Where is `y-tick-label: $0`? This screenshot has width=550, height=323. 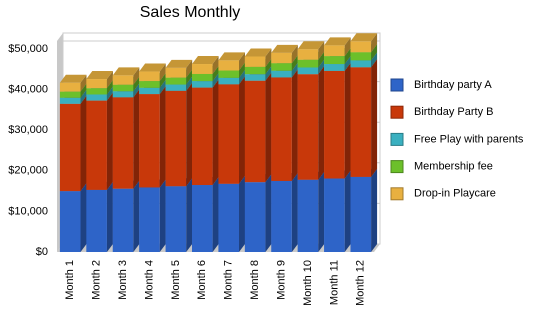
y-tick-label: $0 is located at coordinates (42, 252).